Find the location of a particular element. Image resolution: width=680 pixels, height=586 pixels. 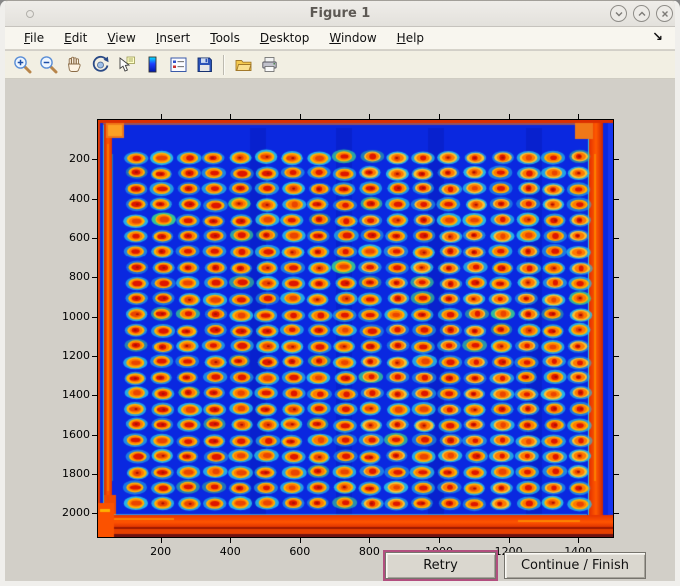

y-tick-label: 800 is located at coordinates (79, 277).